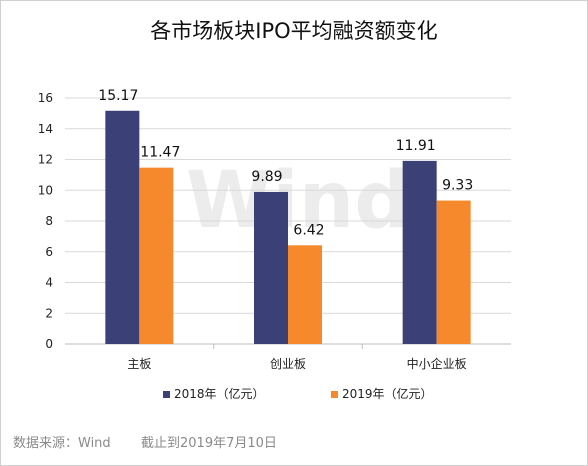 The height and width of the screenshot is (466, 588). What do you see at coordinates (457, 186) in the screenshot?
I see `data-label: 9.33` at bounding box center [457, 186].